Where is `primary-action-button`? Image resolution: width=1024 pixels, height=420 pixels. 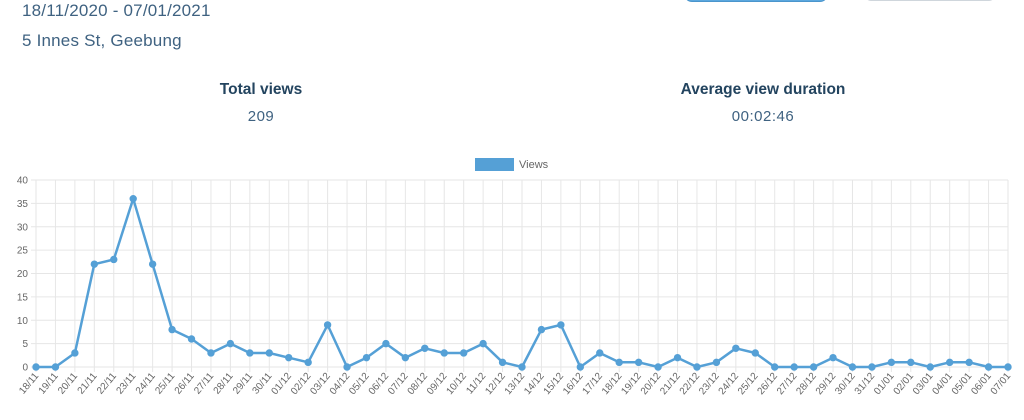 primary-action-button is located at coordinates (756, 1).